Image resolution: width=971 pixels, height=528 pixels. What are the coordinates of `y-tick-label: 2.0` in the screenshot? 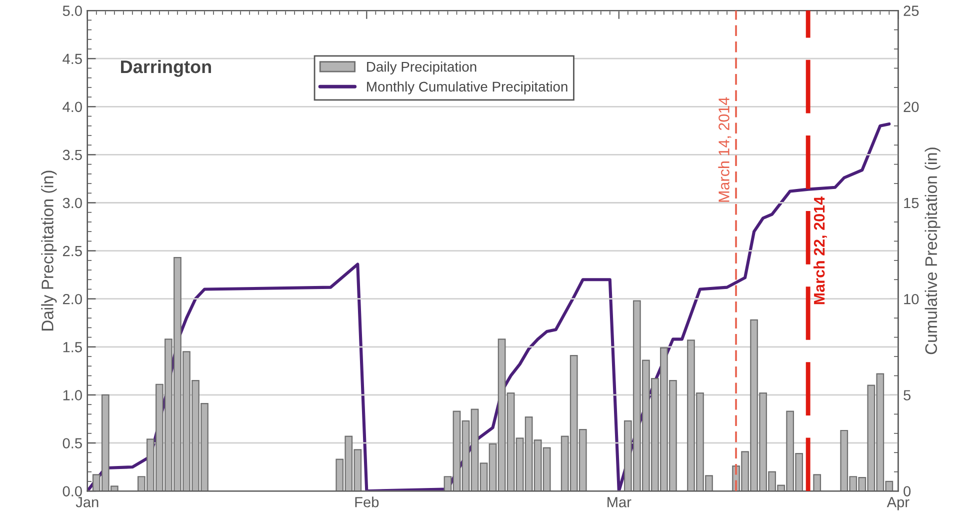 It's located at (72, 299).